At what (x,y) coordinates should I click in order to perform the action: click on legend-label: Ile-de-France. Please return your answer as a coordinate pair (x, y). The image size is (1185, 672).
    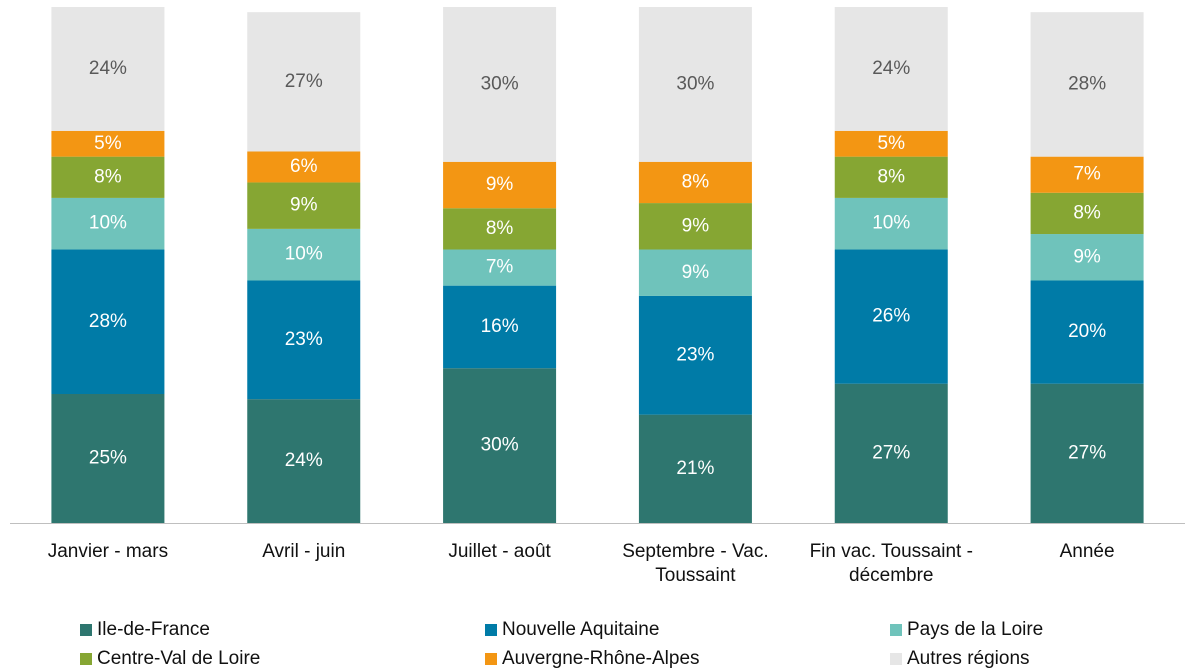
    Looking at the image, I should click on (153, 629).